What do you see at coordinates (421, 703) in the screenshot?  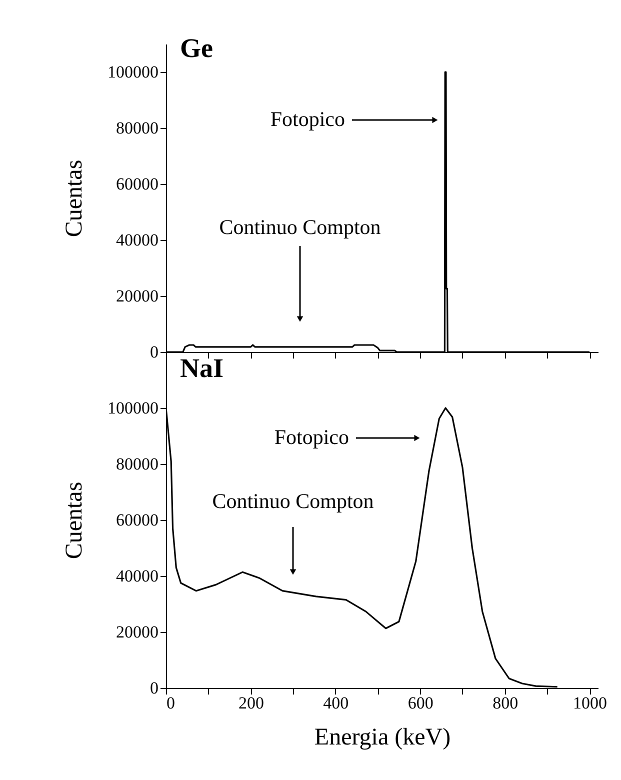 I see `x-tick-label: 600` at bounding box center [421, 703].